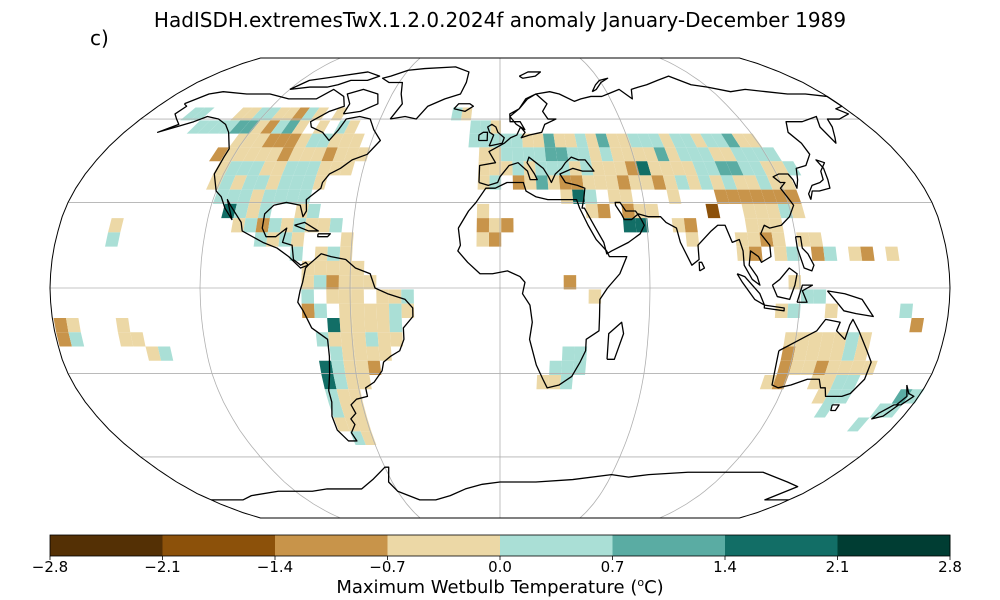  What do you see at coordinates (950, 567) in the screenshot?
I see `colorbar-tick-label: 2.8` at bounding box center [950, 567].